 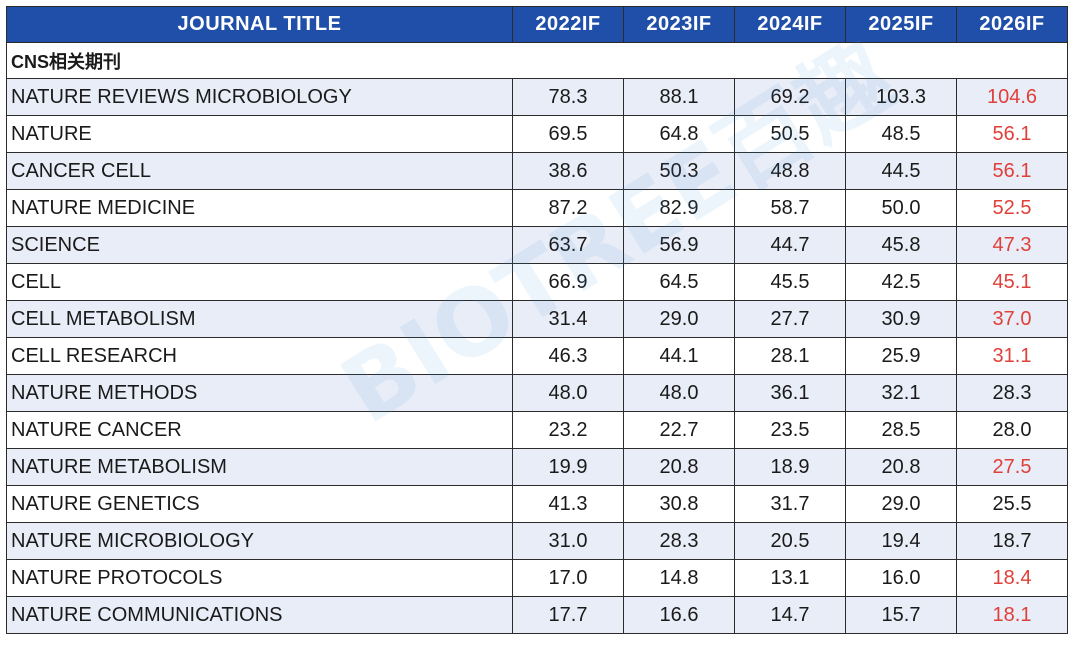 What do you see at coordinates (259, 134) in the screenshot?
I see `journal-name-cell: NATURE` at bounding box center [259, 134].